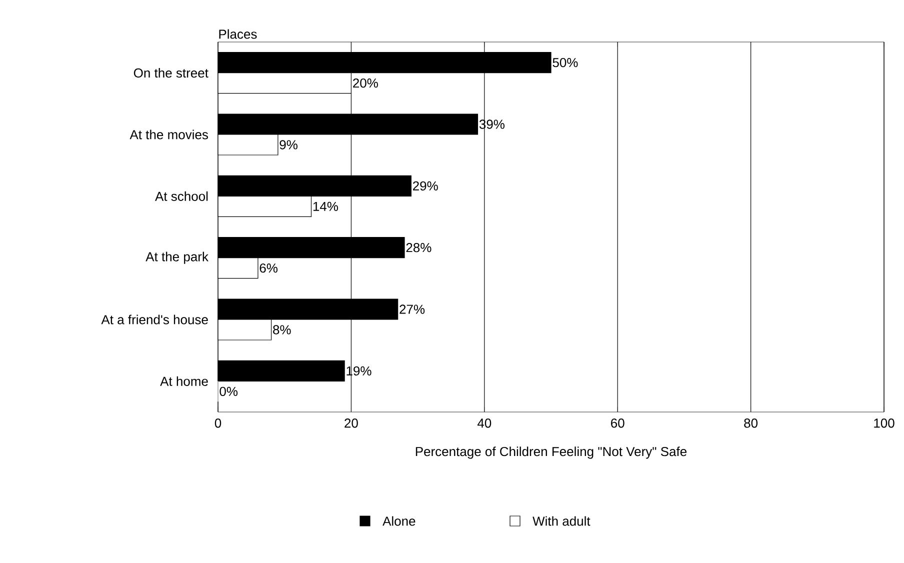 The width and height of the screenshot is (904, 563). Describe the element at coordinates (229, 391) in the screenshot. I see `data-label: 0%` at that location.